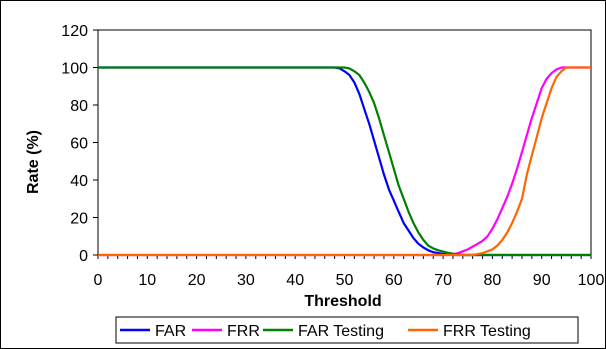  I want to click on x-tick-label: 0, so click(98, 280).